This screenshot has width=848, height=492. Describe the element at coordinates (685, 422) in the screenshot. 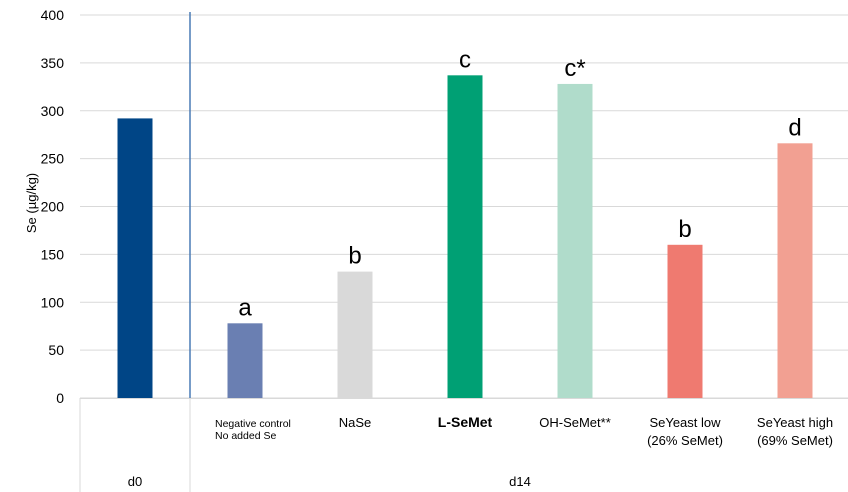

I see `x-tick-label: SeYeast low` at that location.